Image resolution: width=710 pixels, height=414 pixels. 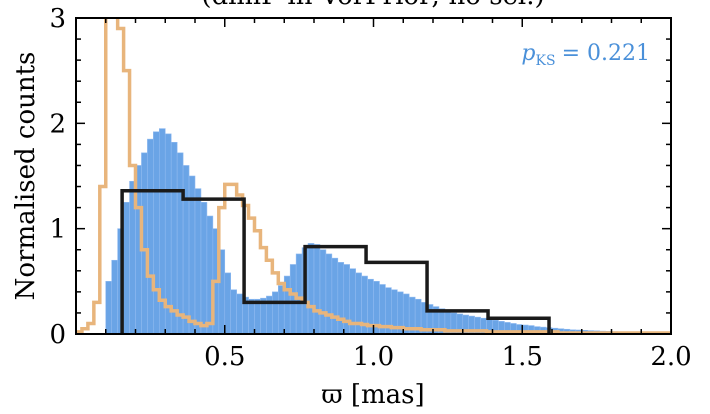 I want to click on y-tick-label: 1, so click(x=57, y=230).